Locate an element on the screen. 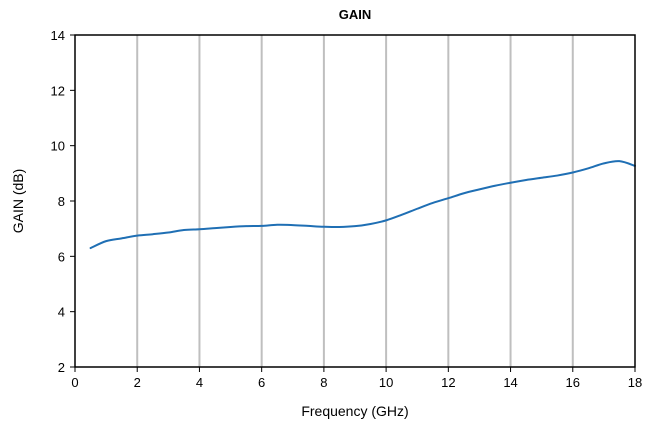 This screenshot has height=427, width=645. x-tick-label: 0 is located at coordinates (74, 382).